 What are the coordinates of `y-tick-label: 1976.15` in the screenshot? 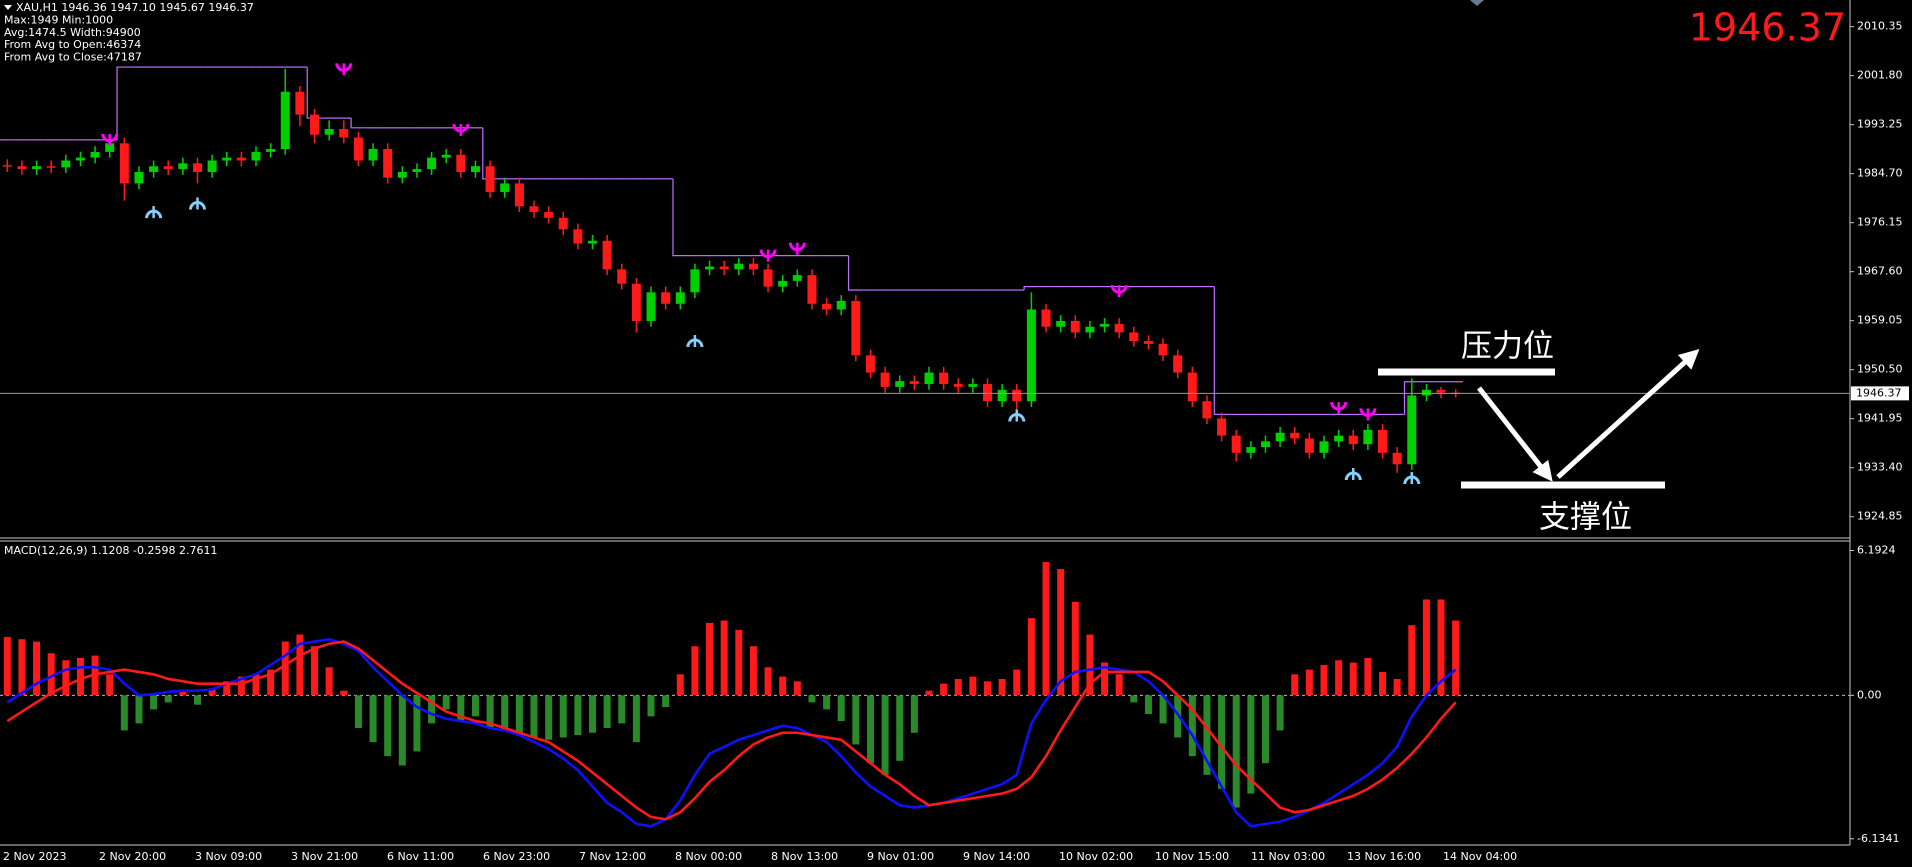 It's located at (1880, 222).